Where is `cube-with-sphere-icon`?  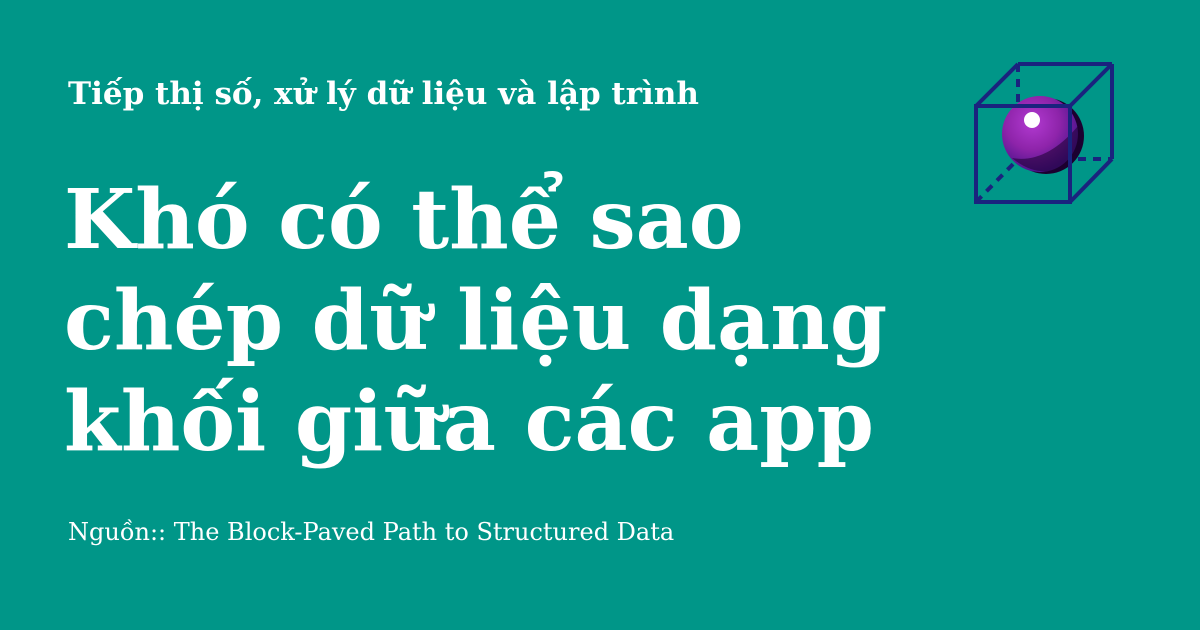 cube-with-sphere-icon is located at coordinates (1044, 133).